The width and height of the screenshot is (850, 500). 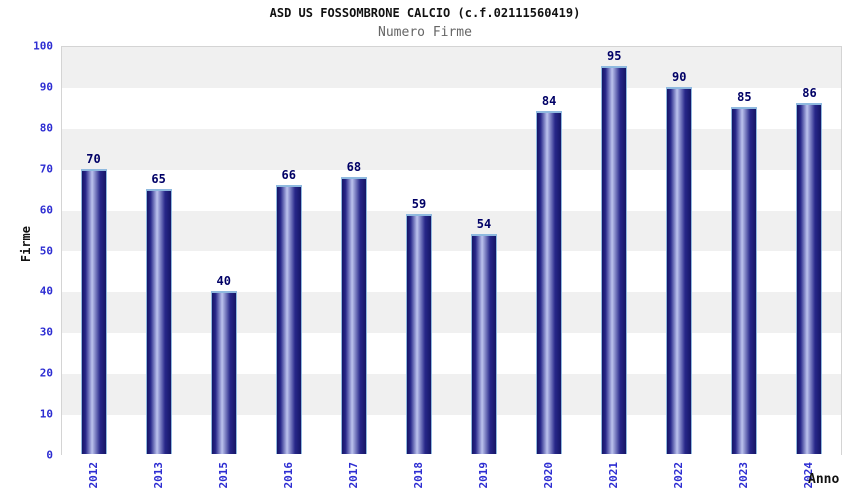 I want to click on bar-2017, so click(x=353, y=315).